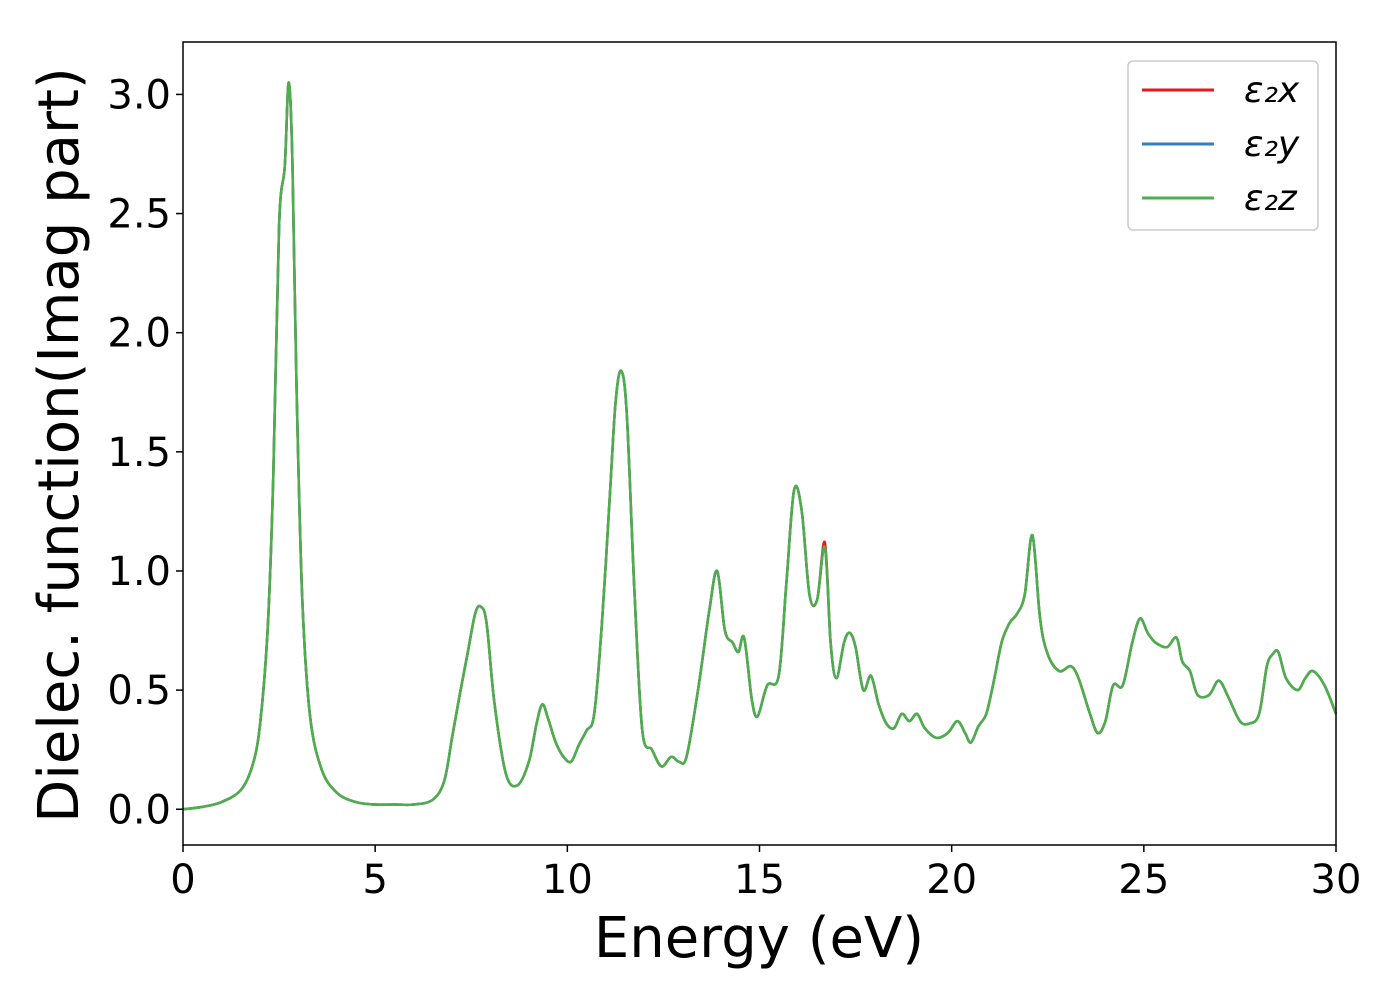  I want to click on x-tick-label: 30, so click(1336, 880).